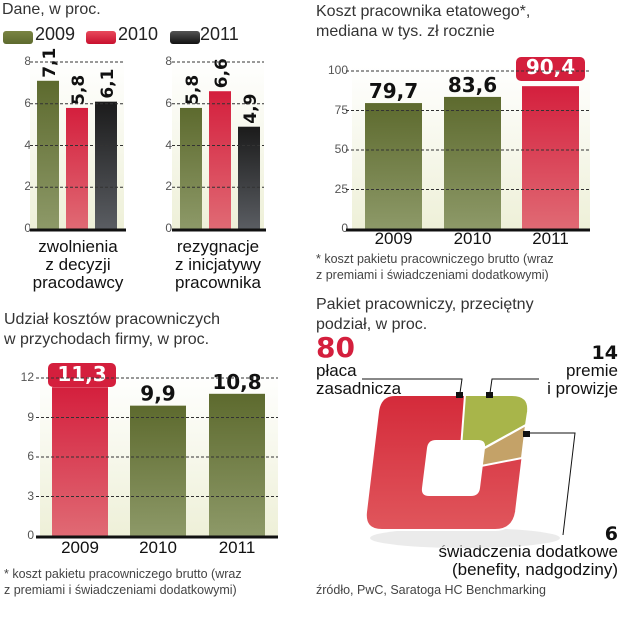  Describe the element at coordinates (341, 109) in the screenshot. I see `employee-cost-tick-75: 75` at that location.